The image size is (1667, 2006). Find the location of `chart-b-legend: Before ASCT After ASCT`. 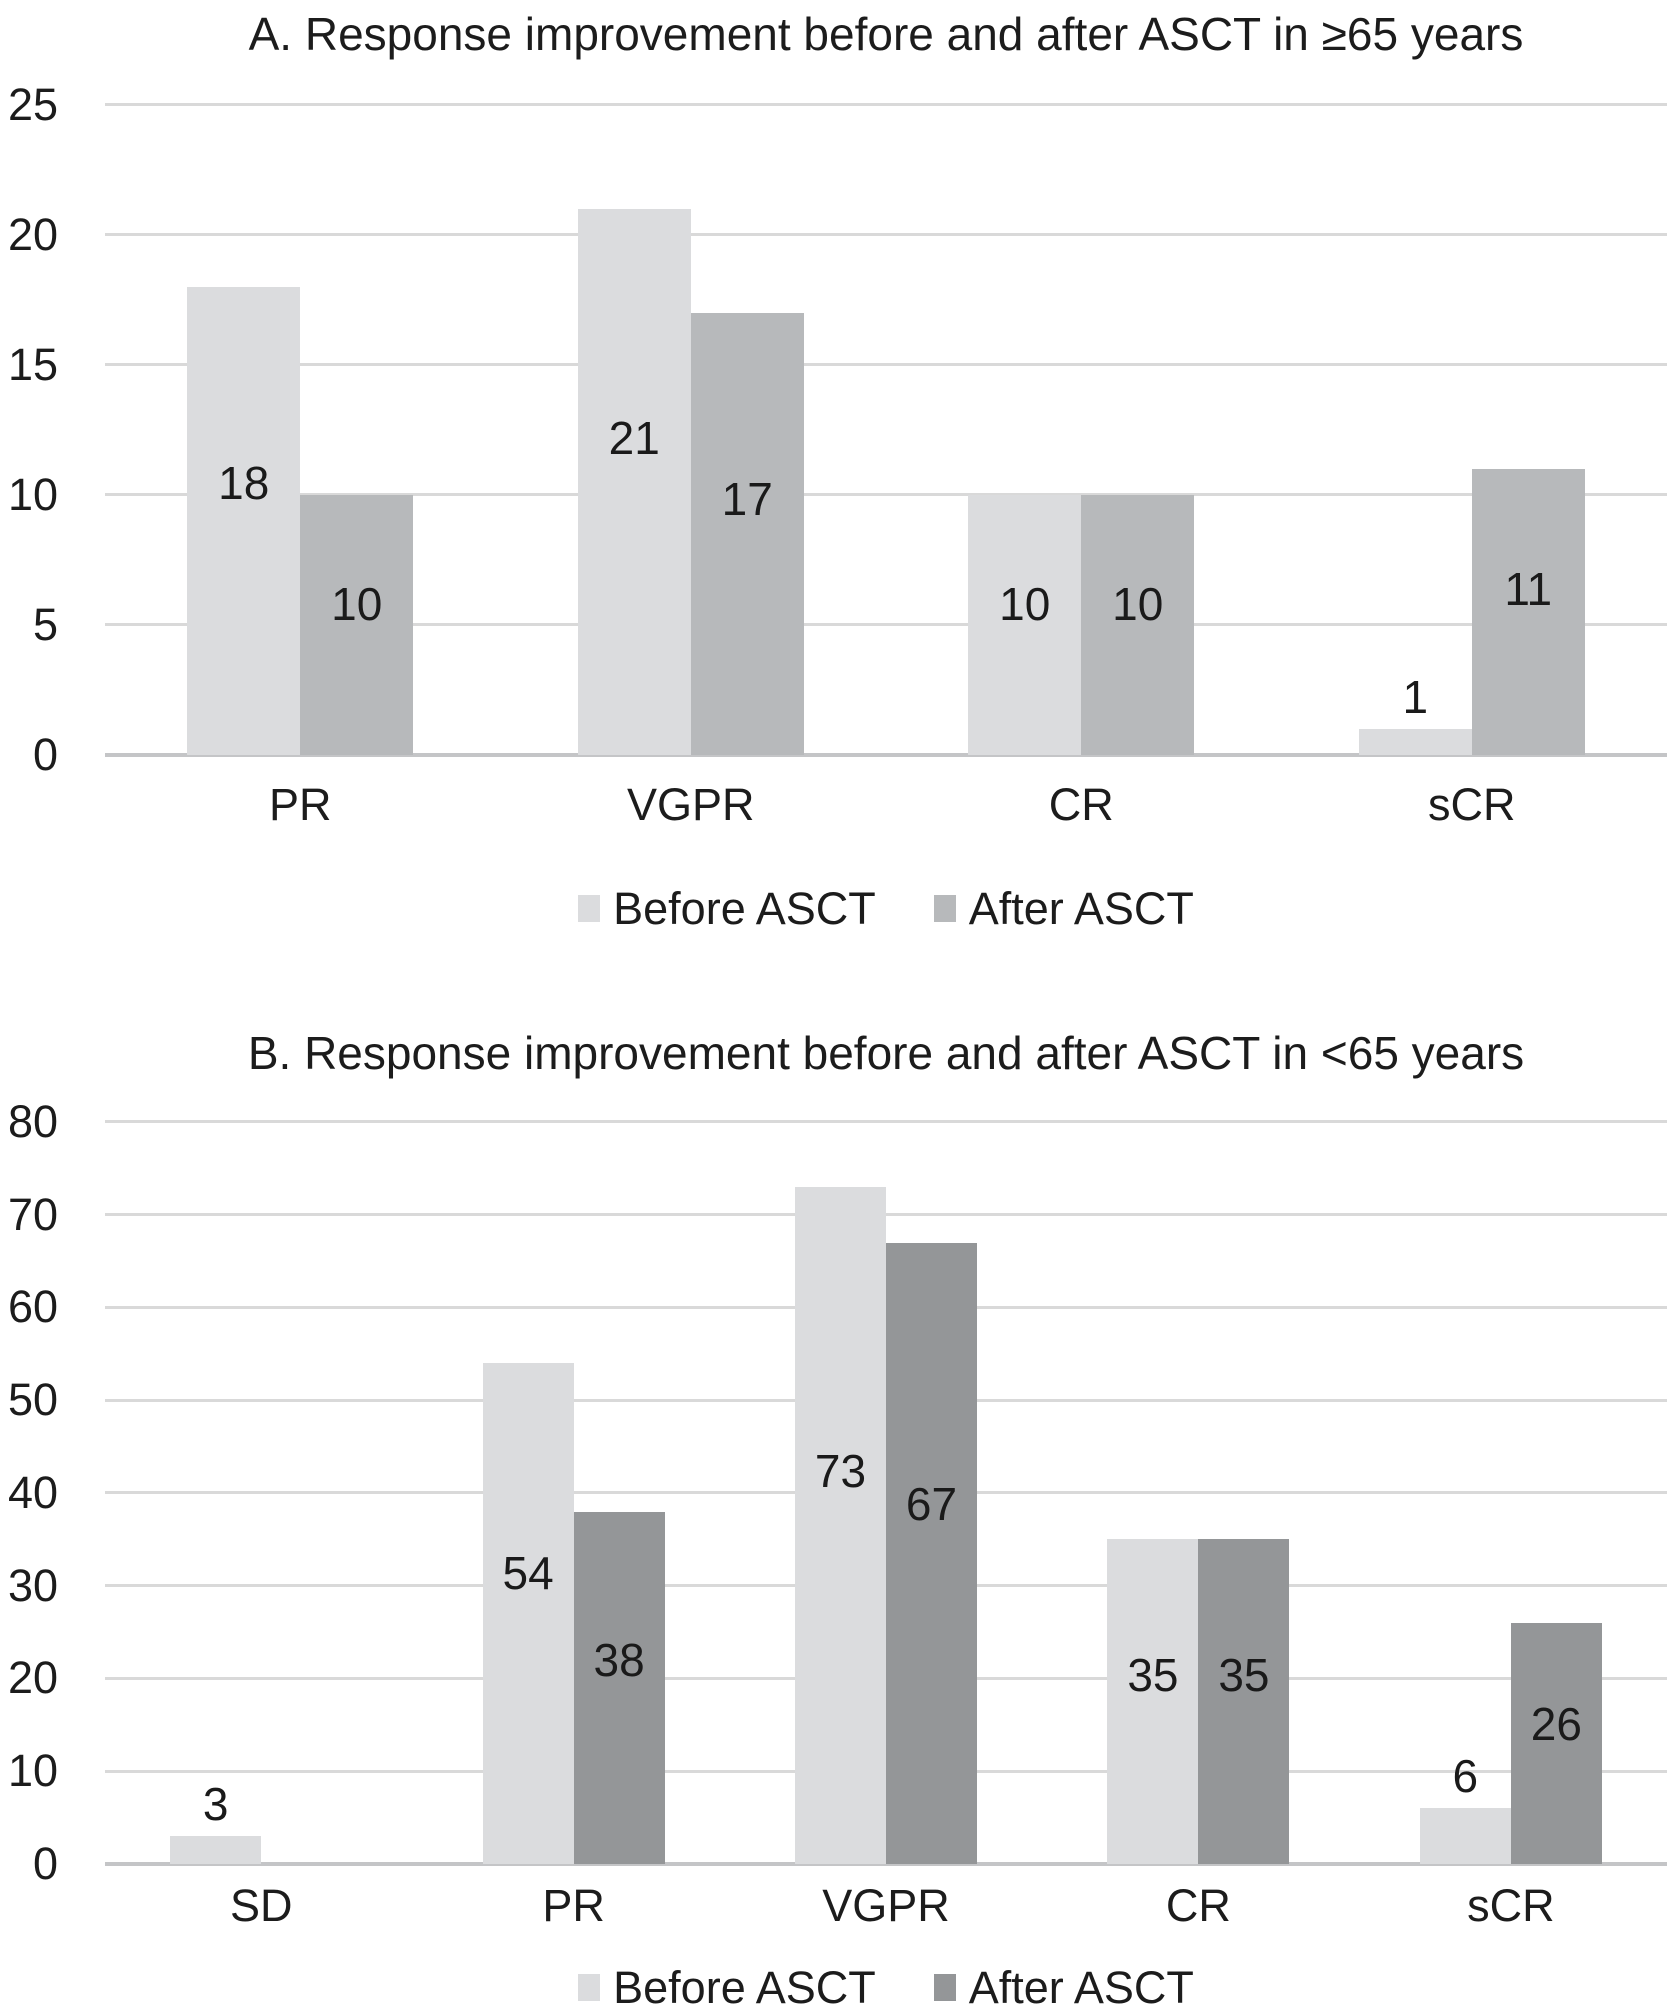

chart-b-legend: Before ASCT After ASCT is located at coordinates (886, 1984).